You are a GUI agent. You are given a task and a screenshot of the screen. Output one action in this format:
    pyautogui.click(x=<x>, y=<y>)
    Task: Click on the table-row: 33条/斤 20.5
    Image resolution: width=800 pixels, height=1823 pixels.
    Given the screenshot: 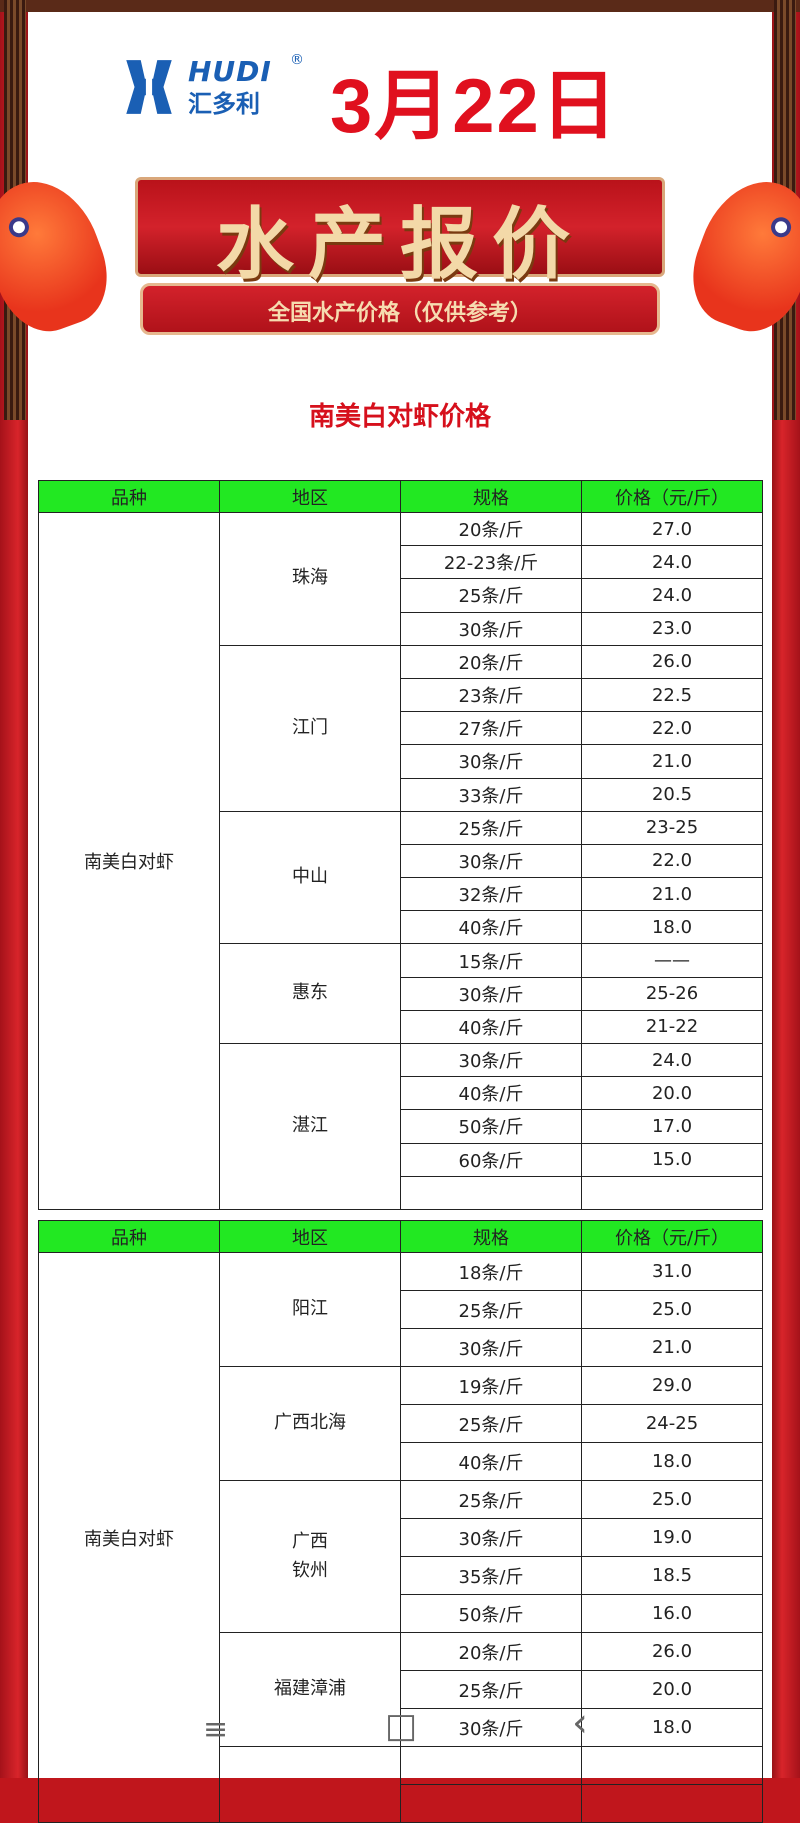 What is the action you would take?
    pyautogui.click(x=401, y=794)
    